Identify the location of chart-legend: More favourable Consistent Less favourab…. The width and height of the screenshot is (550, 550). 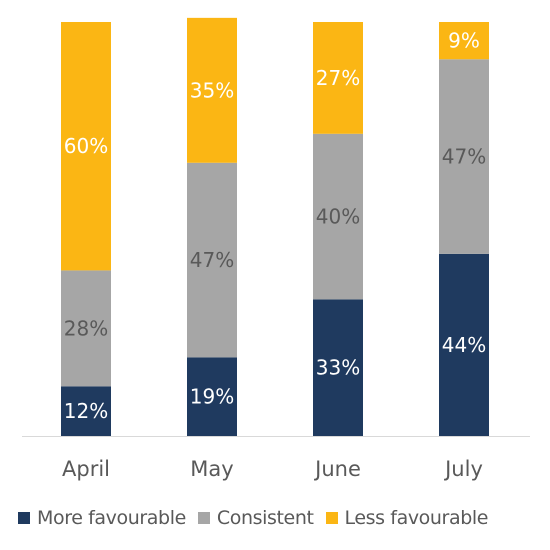
(253, 518).